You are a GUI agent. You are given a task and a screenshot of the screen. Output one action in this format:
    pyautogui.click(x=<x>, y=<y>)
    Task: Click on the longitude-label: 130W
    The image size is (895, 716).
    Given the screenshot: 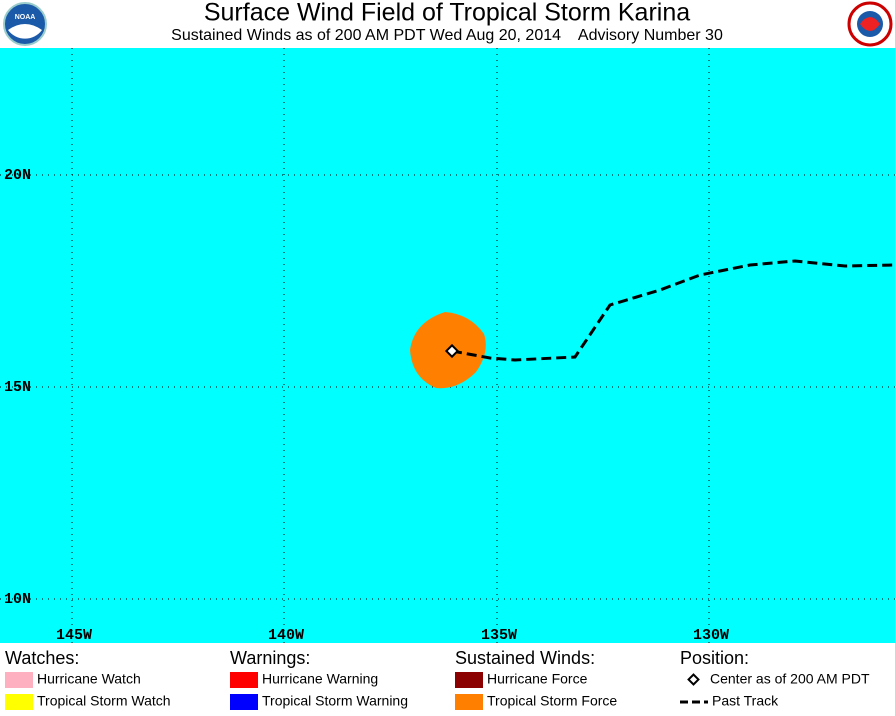 What is the action you would take?
    pyautogui.click(x=711, y=635)
    